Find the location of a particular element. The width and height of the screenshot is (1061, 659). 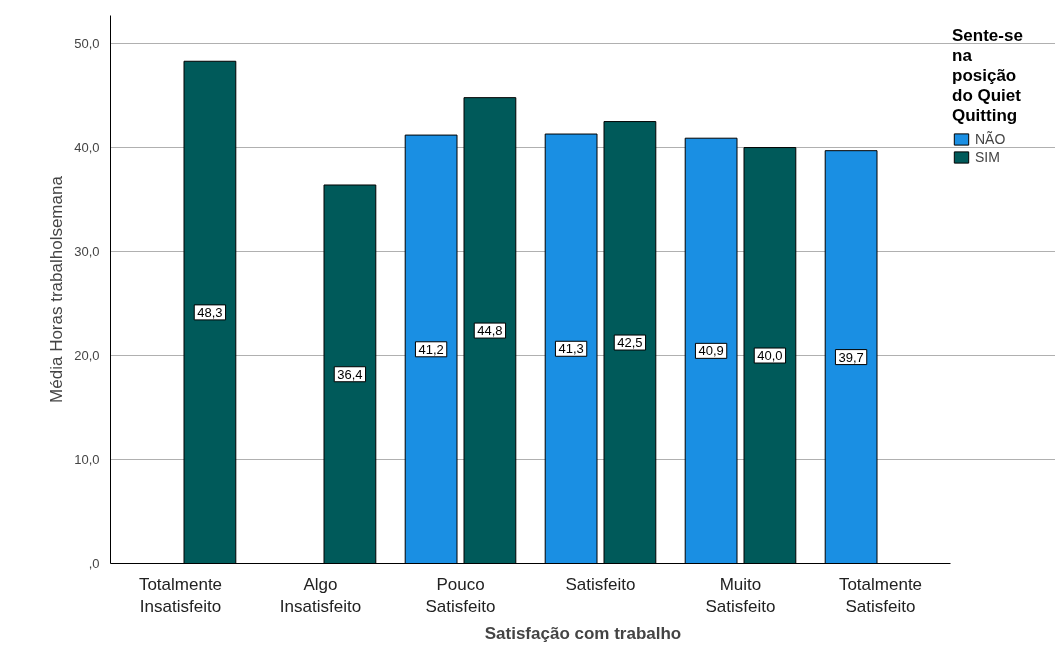

y-tick-label: 10,0 is located at coordinates (87, 460).